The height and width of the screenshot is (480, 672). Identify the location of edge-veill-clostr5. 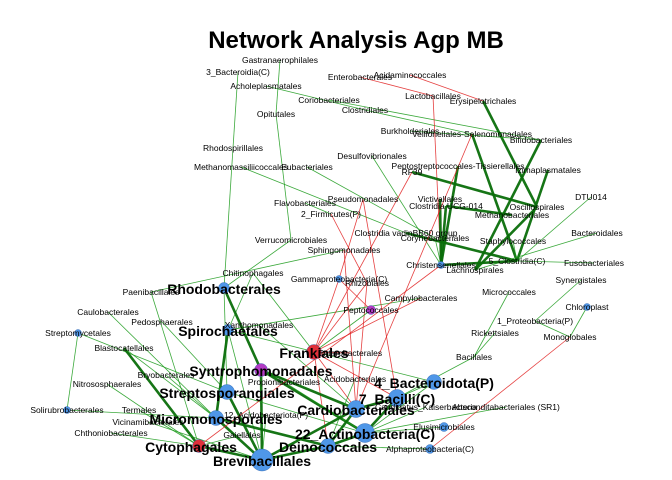
(494, 197).